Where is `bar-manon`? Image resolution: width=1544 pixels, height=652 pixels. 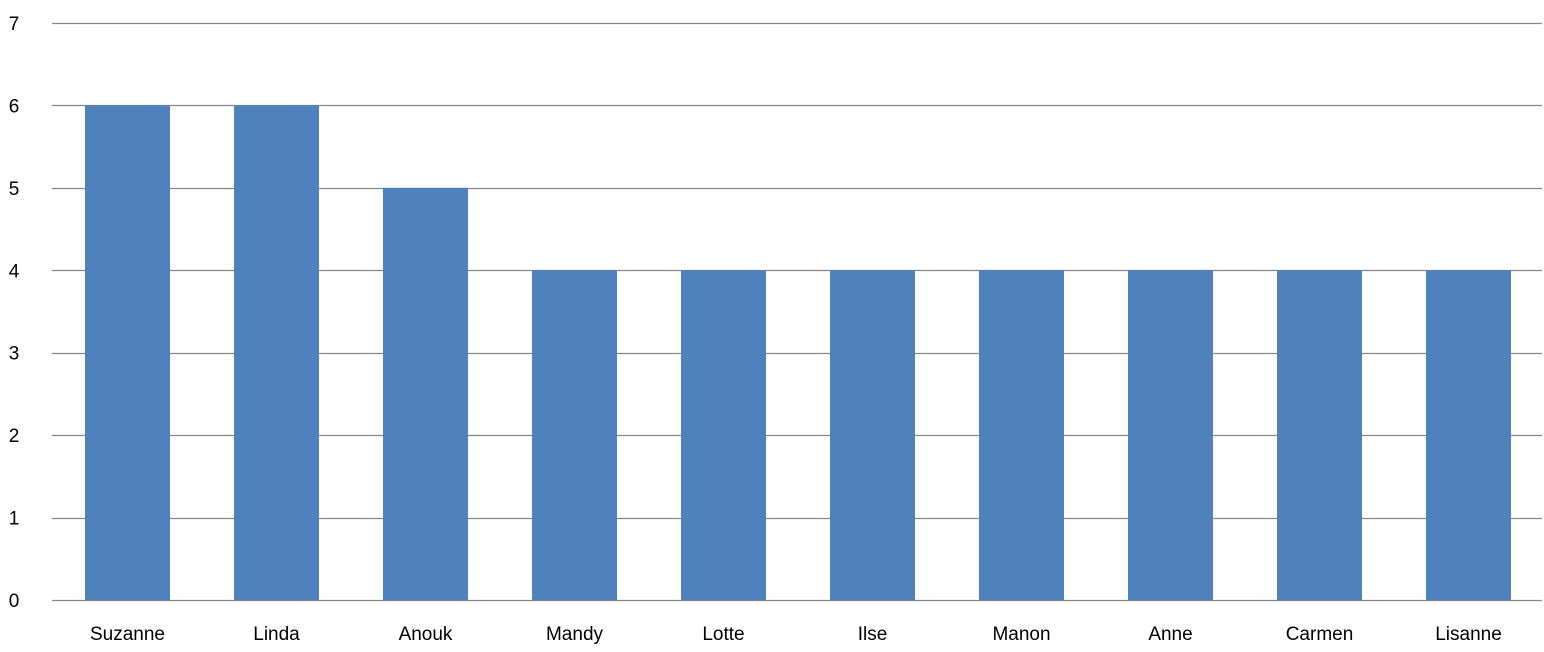
bar-manon is located at coordinates (1021, 435).